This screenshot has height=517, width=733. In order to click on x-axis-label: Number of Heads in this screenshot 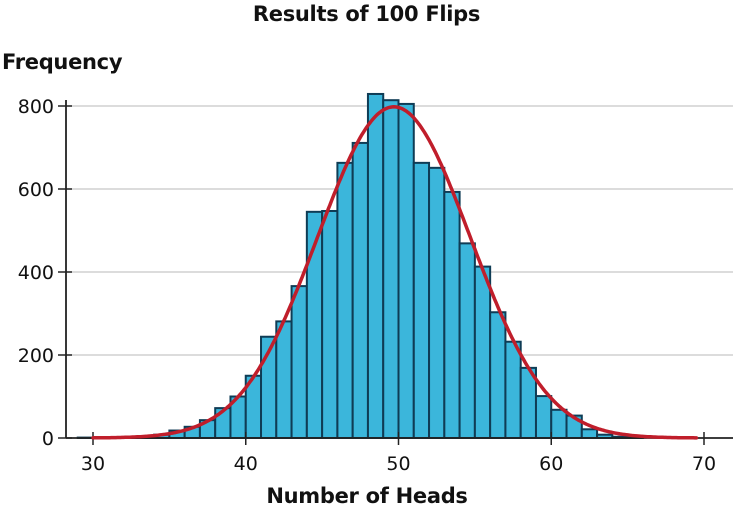, I will do `click(366, 496)`.